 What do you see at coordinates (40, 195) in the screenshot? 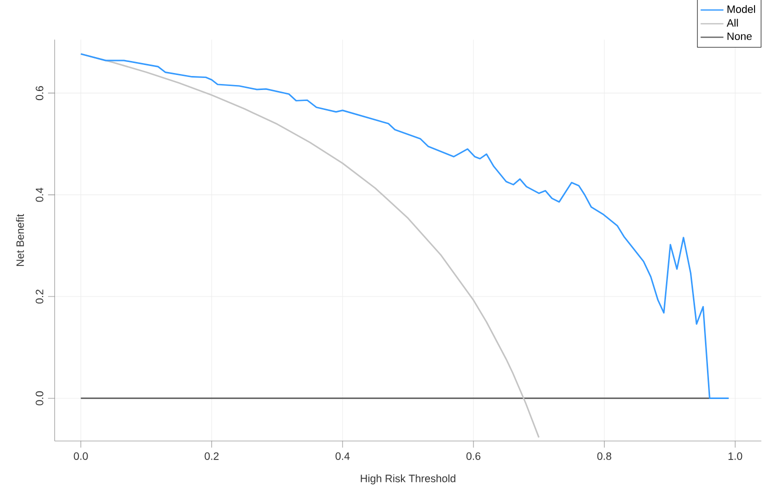
I see `y-tick-label: 0.4` at bounding box center [40, 195].